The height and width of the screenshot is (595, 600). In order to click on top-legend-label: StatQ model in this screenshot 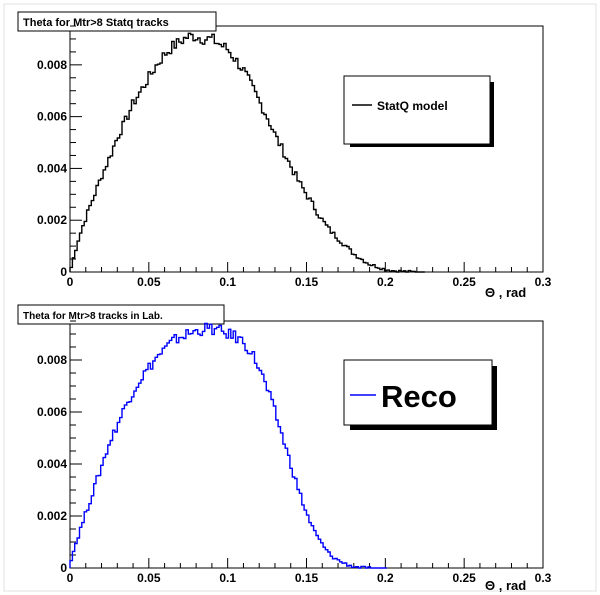, I will do `click(412, 106)`.